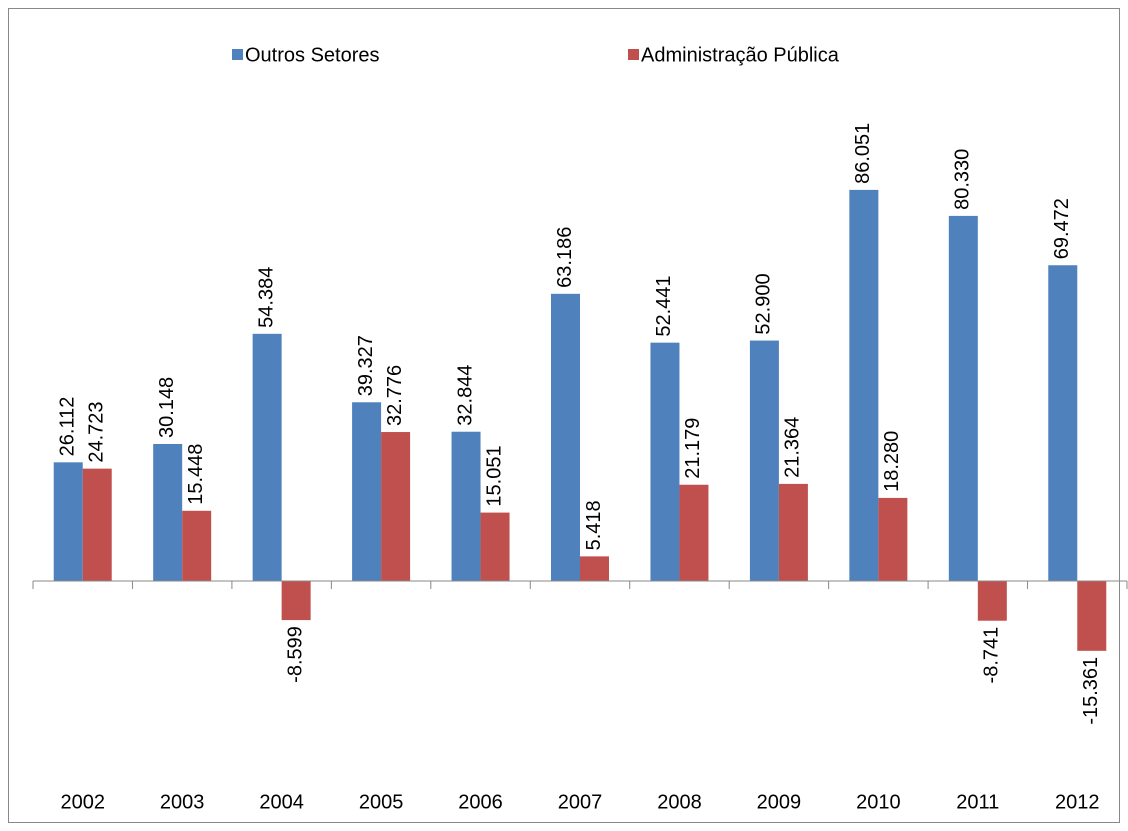  Describe the element at coordinates (312, 55) in the screenshot. I see `legend-label: Outros Setores` at that location.